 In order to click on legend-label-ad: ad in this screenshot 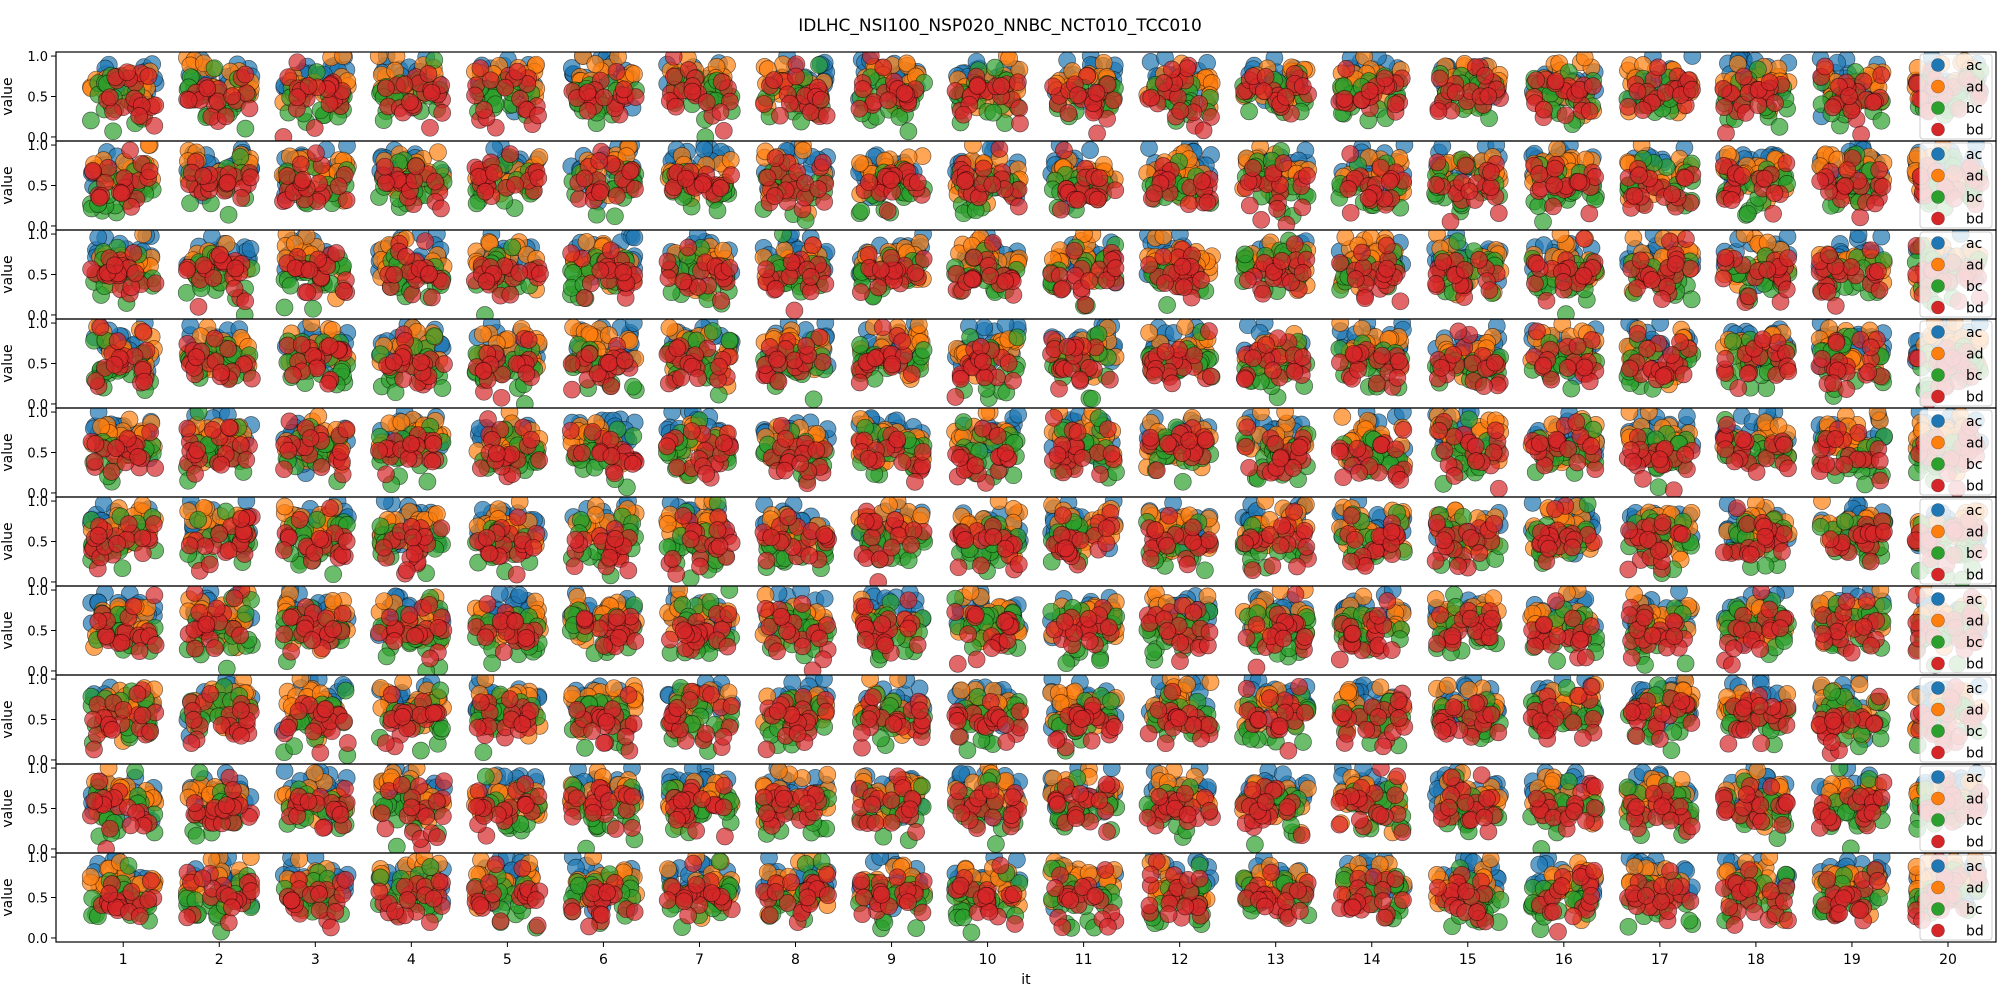, I will do `click(1974, 266)`.